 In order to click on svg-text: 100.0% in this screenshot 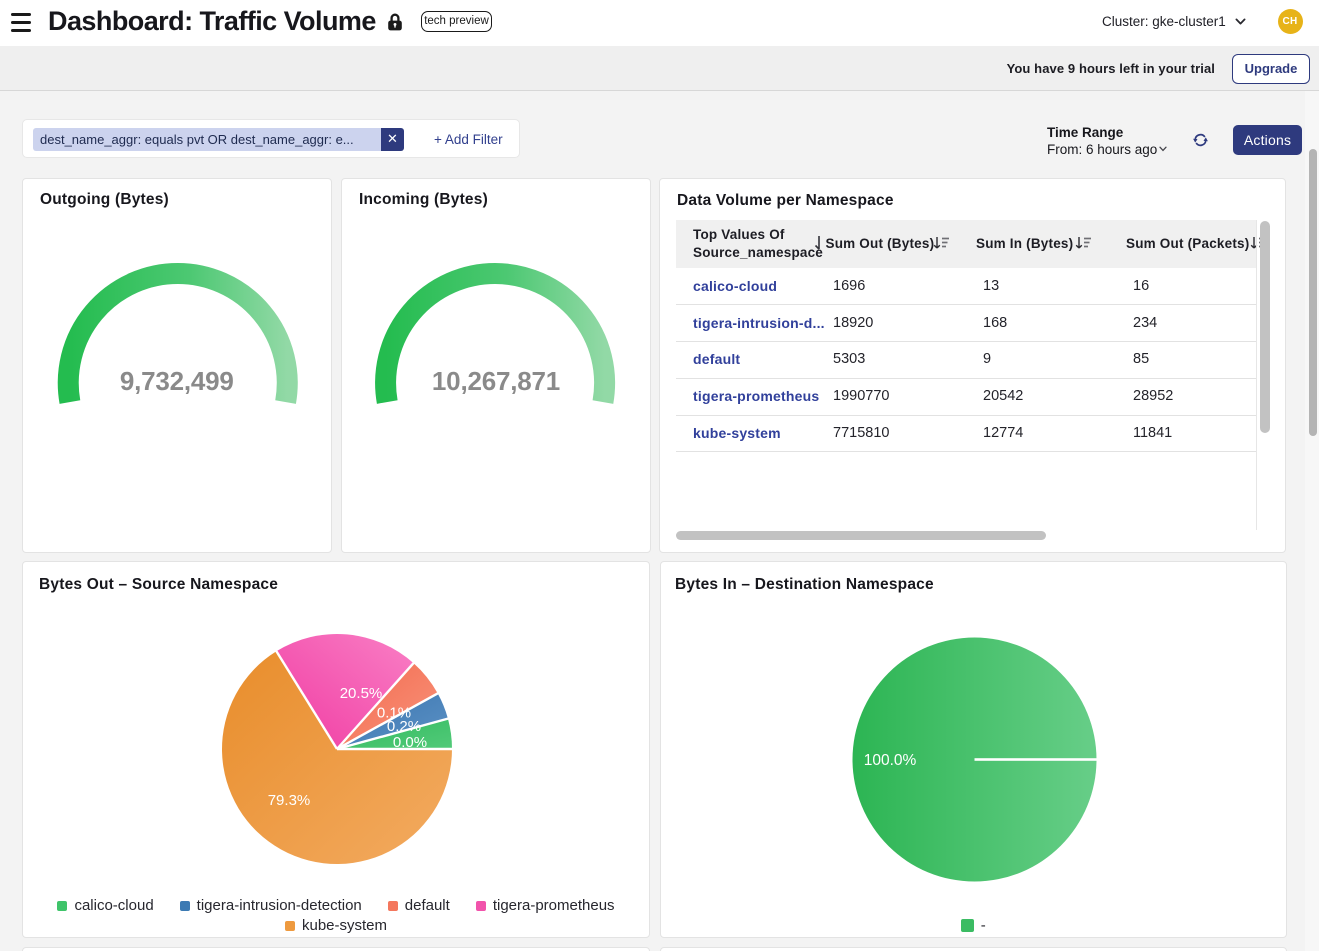, I will do `click(890, 760)`.